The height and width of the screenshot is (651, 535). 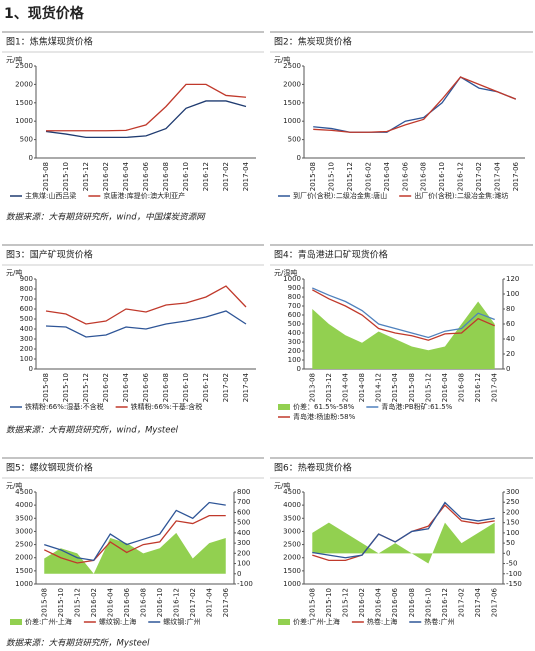 I want to click on legend-label: 价差:广州-上海, so click(x=48, y=621).